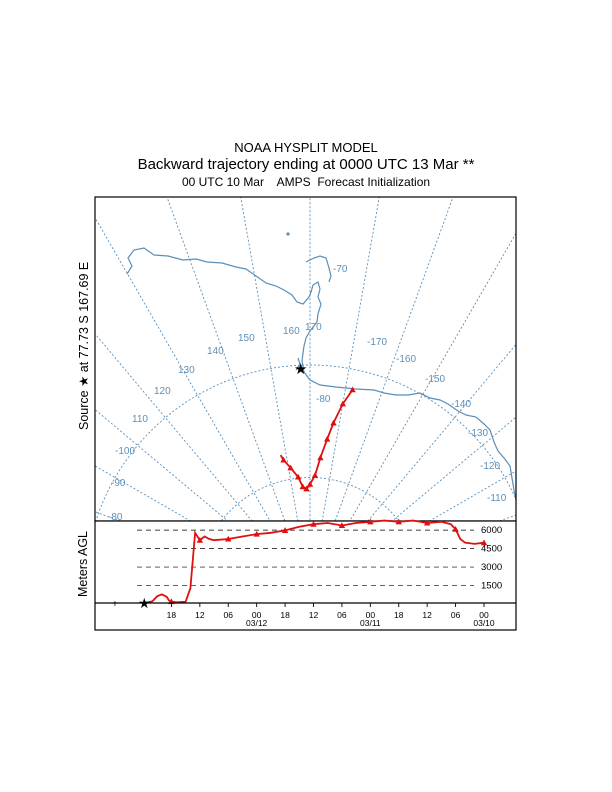 This screenshot has width=612, height=792. What do you see at coordinates (317, 439) in the screenshot?
I see `map-trajectory` at bounding box center [317, 439].